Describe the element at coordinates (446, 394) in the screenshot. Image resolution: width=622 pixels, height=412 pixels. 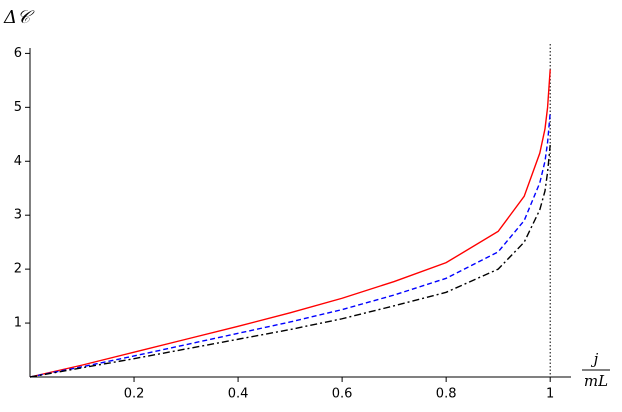
I see `x-tick-label: 0.8` at that location.